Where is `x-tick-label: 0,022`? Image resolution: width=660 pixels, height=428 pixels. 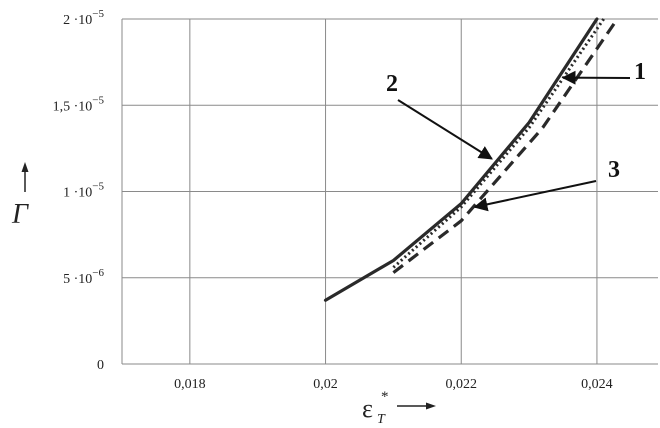 x-tick-label: 0,022 is located at coordinates (461, 384).